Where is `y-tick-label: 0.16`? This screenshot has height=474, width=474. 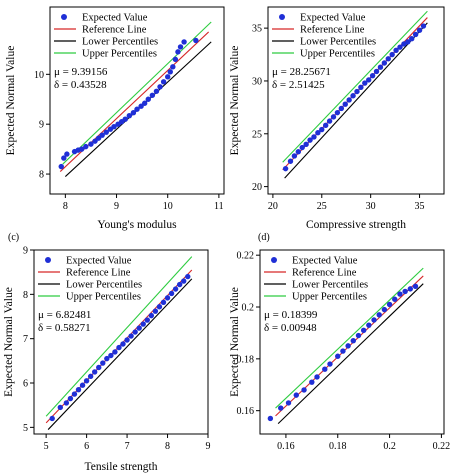
y-tick-label: 0.16 is located at coordinates (246, 411).